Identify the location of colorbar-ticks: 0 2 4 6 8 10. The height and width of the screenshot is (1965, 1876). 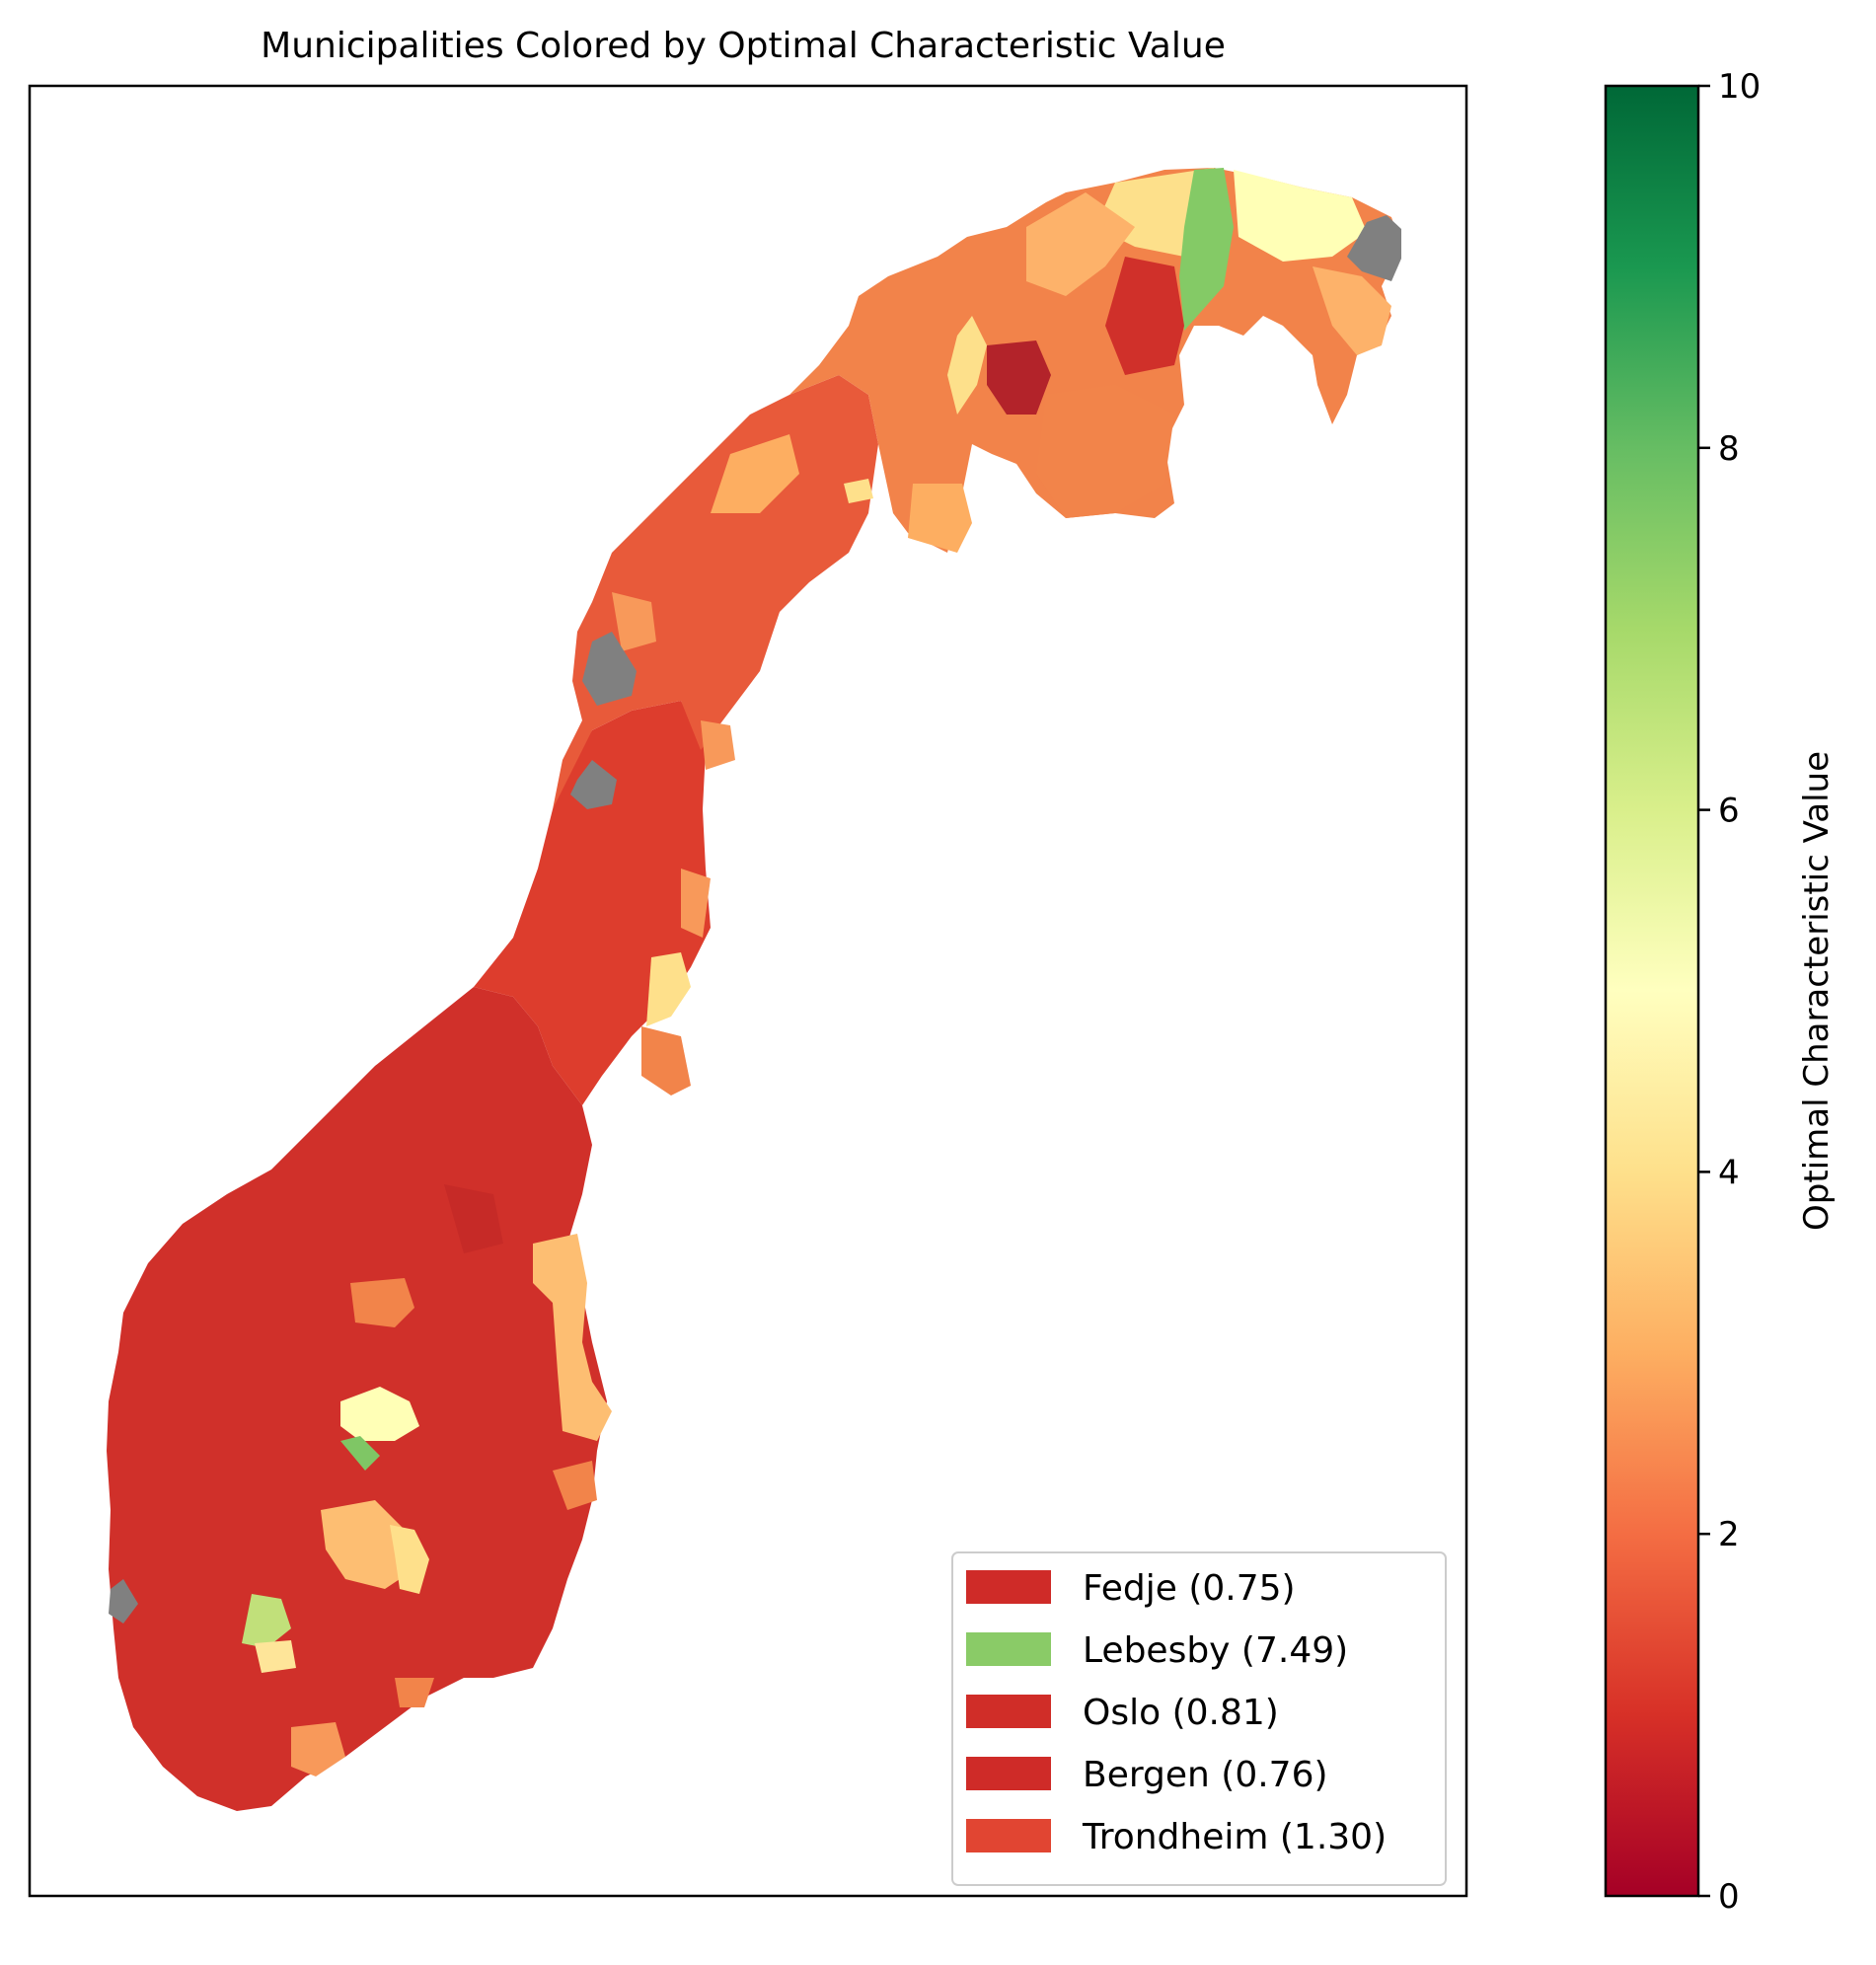
(1729, 992).